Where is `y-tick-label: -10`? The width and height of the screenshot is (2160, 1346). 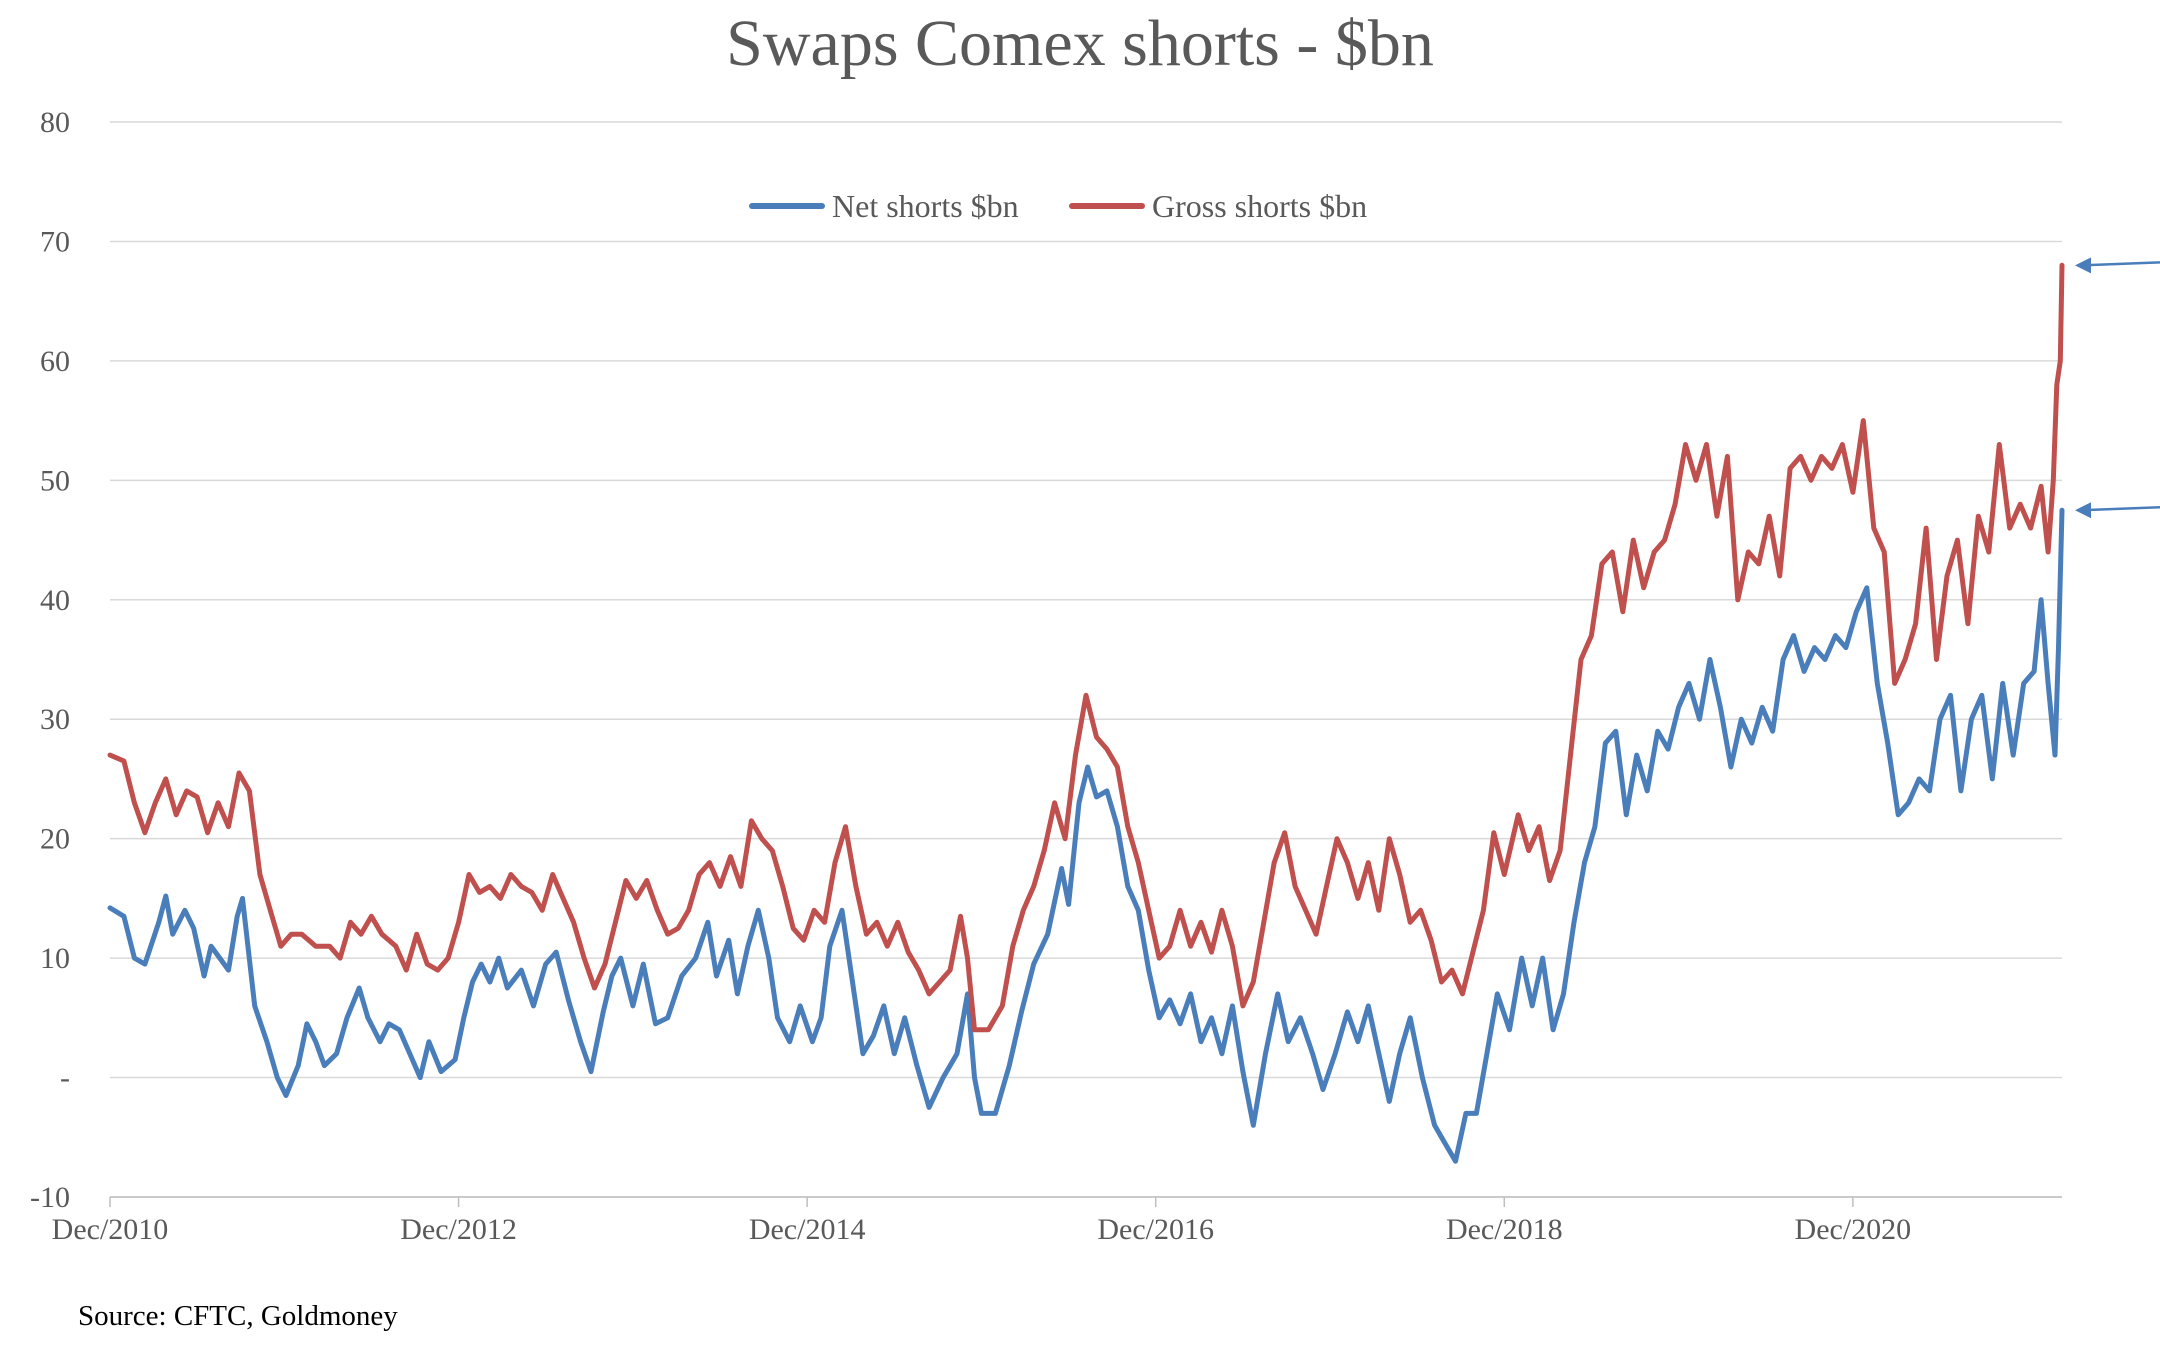
y-tick-label: -10 is located at coordinates (50, 1197).